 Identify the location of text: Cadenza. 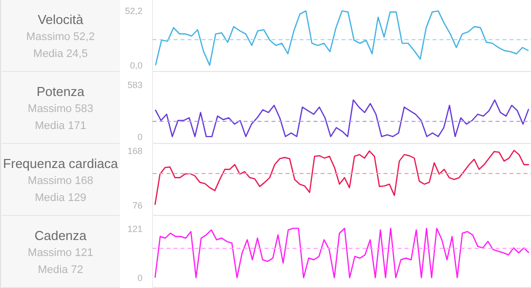
(60, 236).